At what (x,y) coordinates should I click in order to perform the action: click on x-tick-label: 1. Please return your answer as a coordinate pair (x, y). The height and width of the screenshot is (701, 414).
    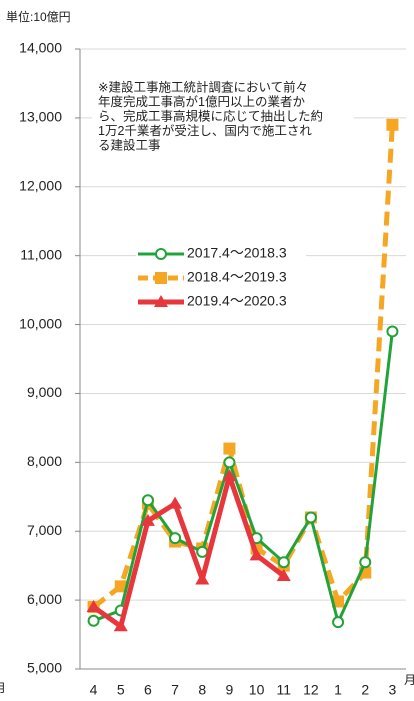
    Looking at the image, I should click on (338, 690).